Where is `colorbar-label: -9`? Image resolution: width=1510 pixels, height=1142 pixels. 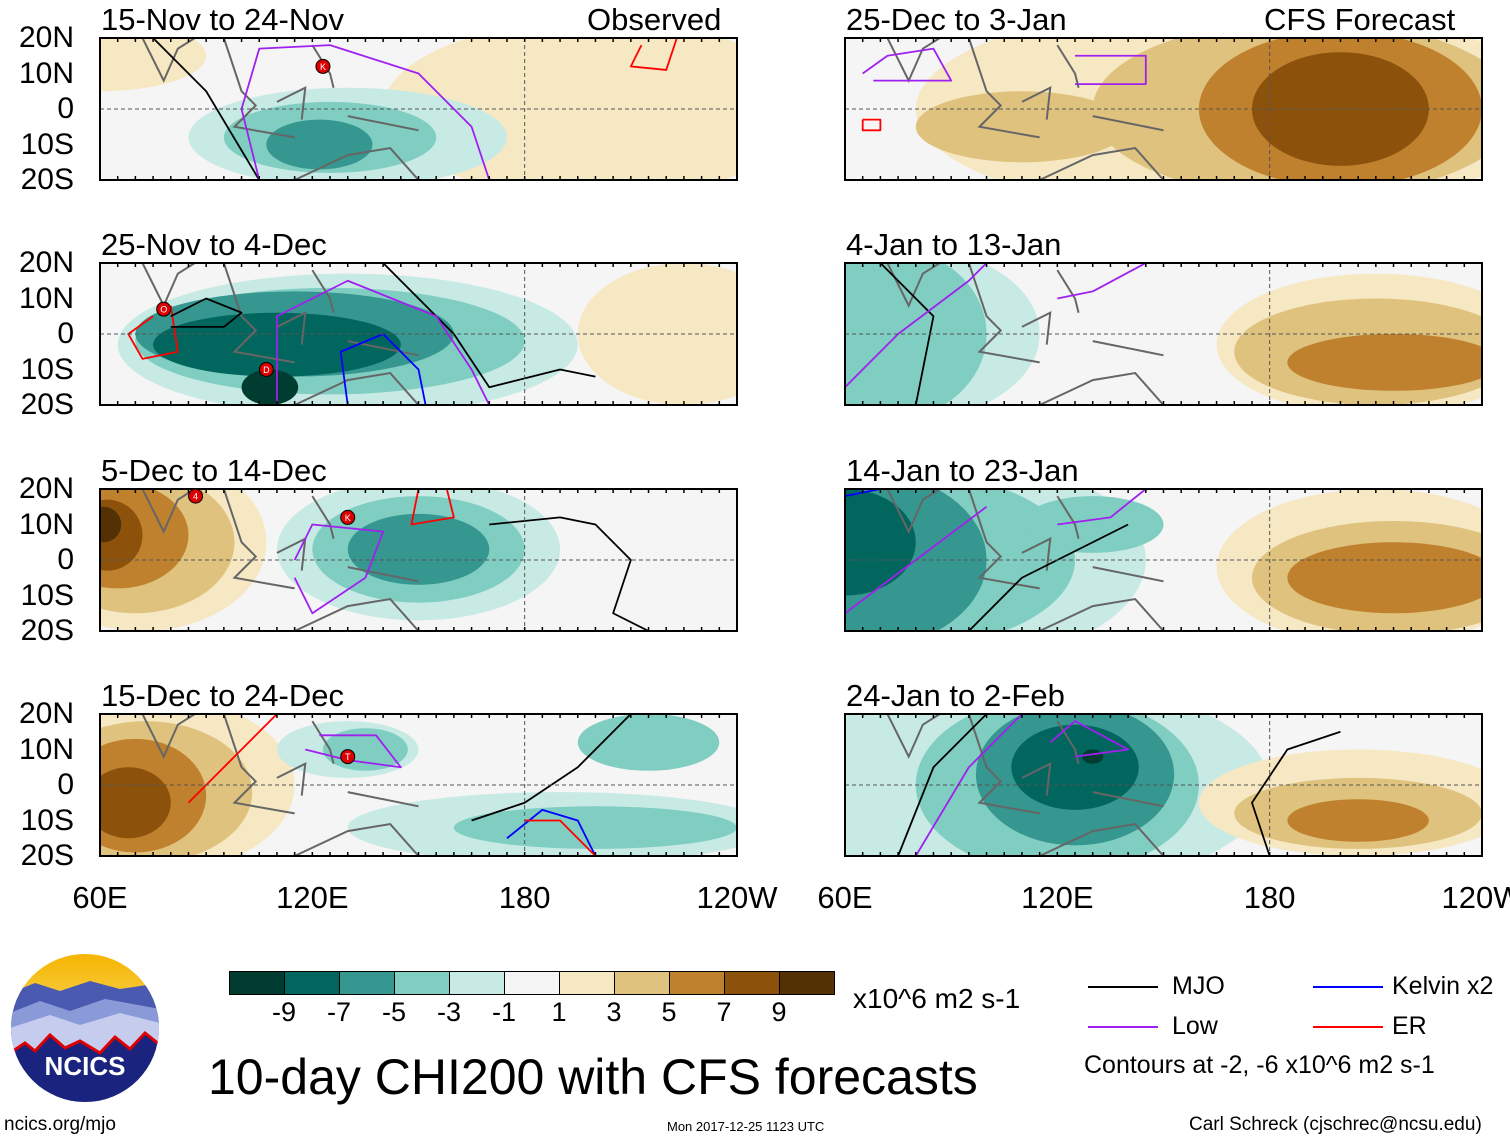
colorbar-label: -9 is located at coordinates (283, 1012).